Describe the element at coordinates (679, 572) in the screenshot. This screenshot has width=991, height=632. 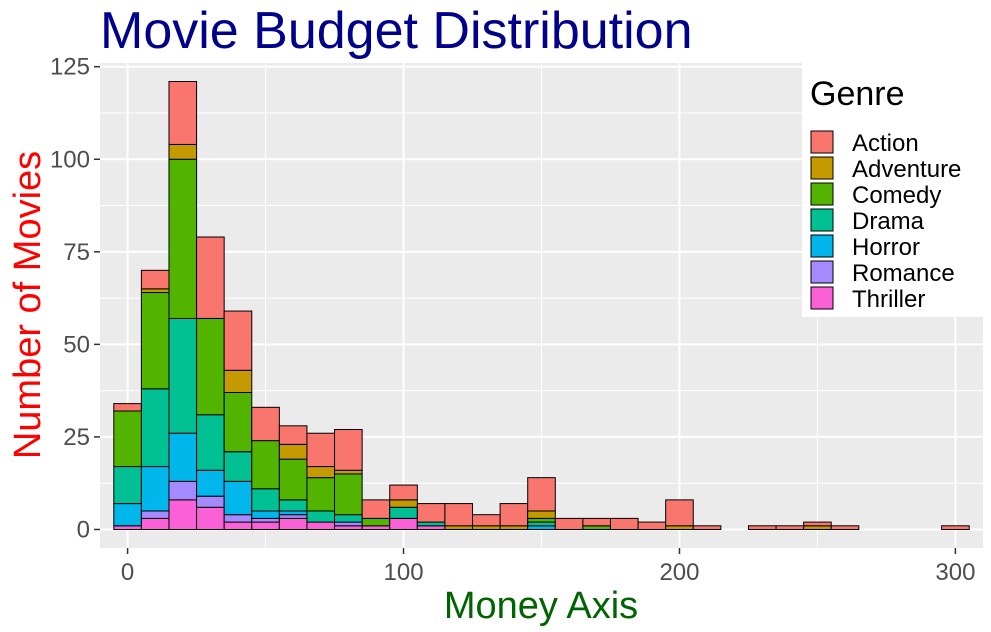
I see `x-tick-label: 200` at that location.